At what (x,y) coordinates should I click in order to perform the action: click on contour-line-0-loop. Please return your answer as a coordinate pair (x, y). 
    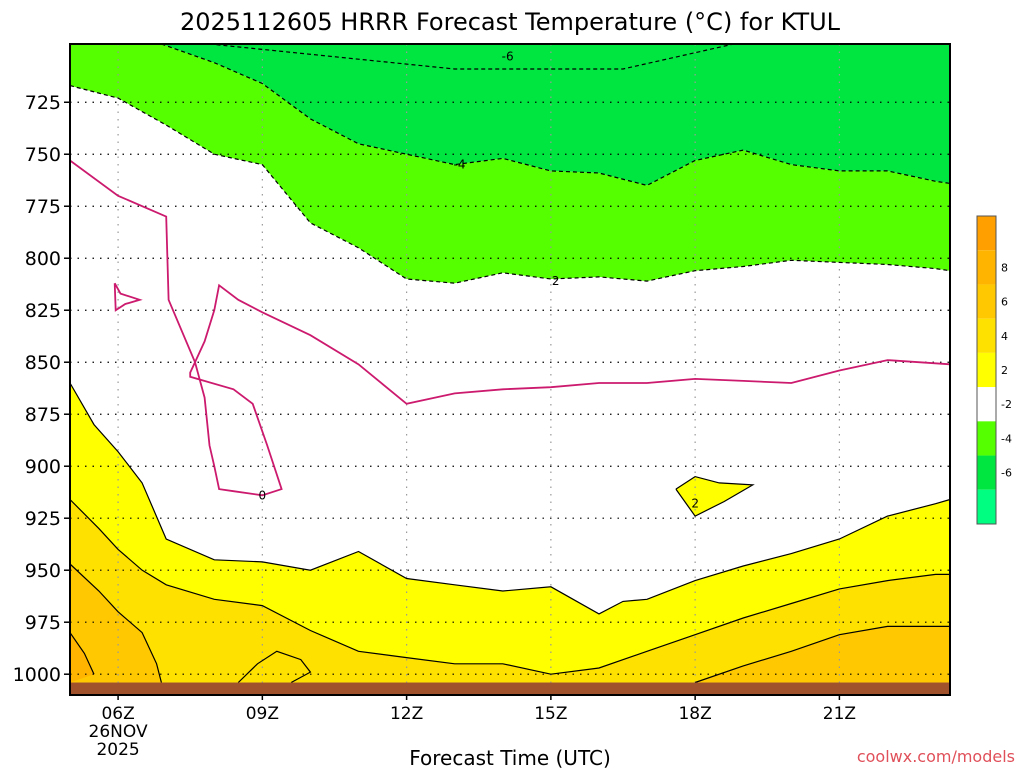
    Looking at the image, I should click on (128, 297).